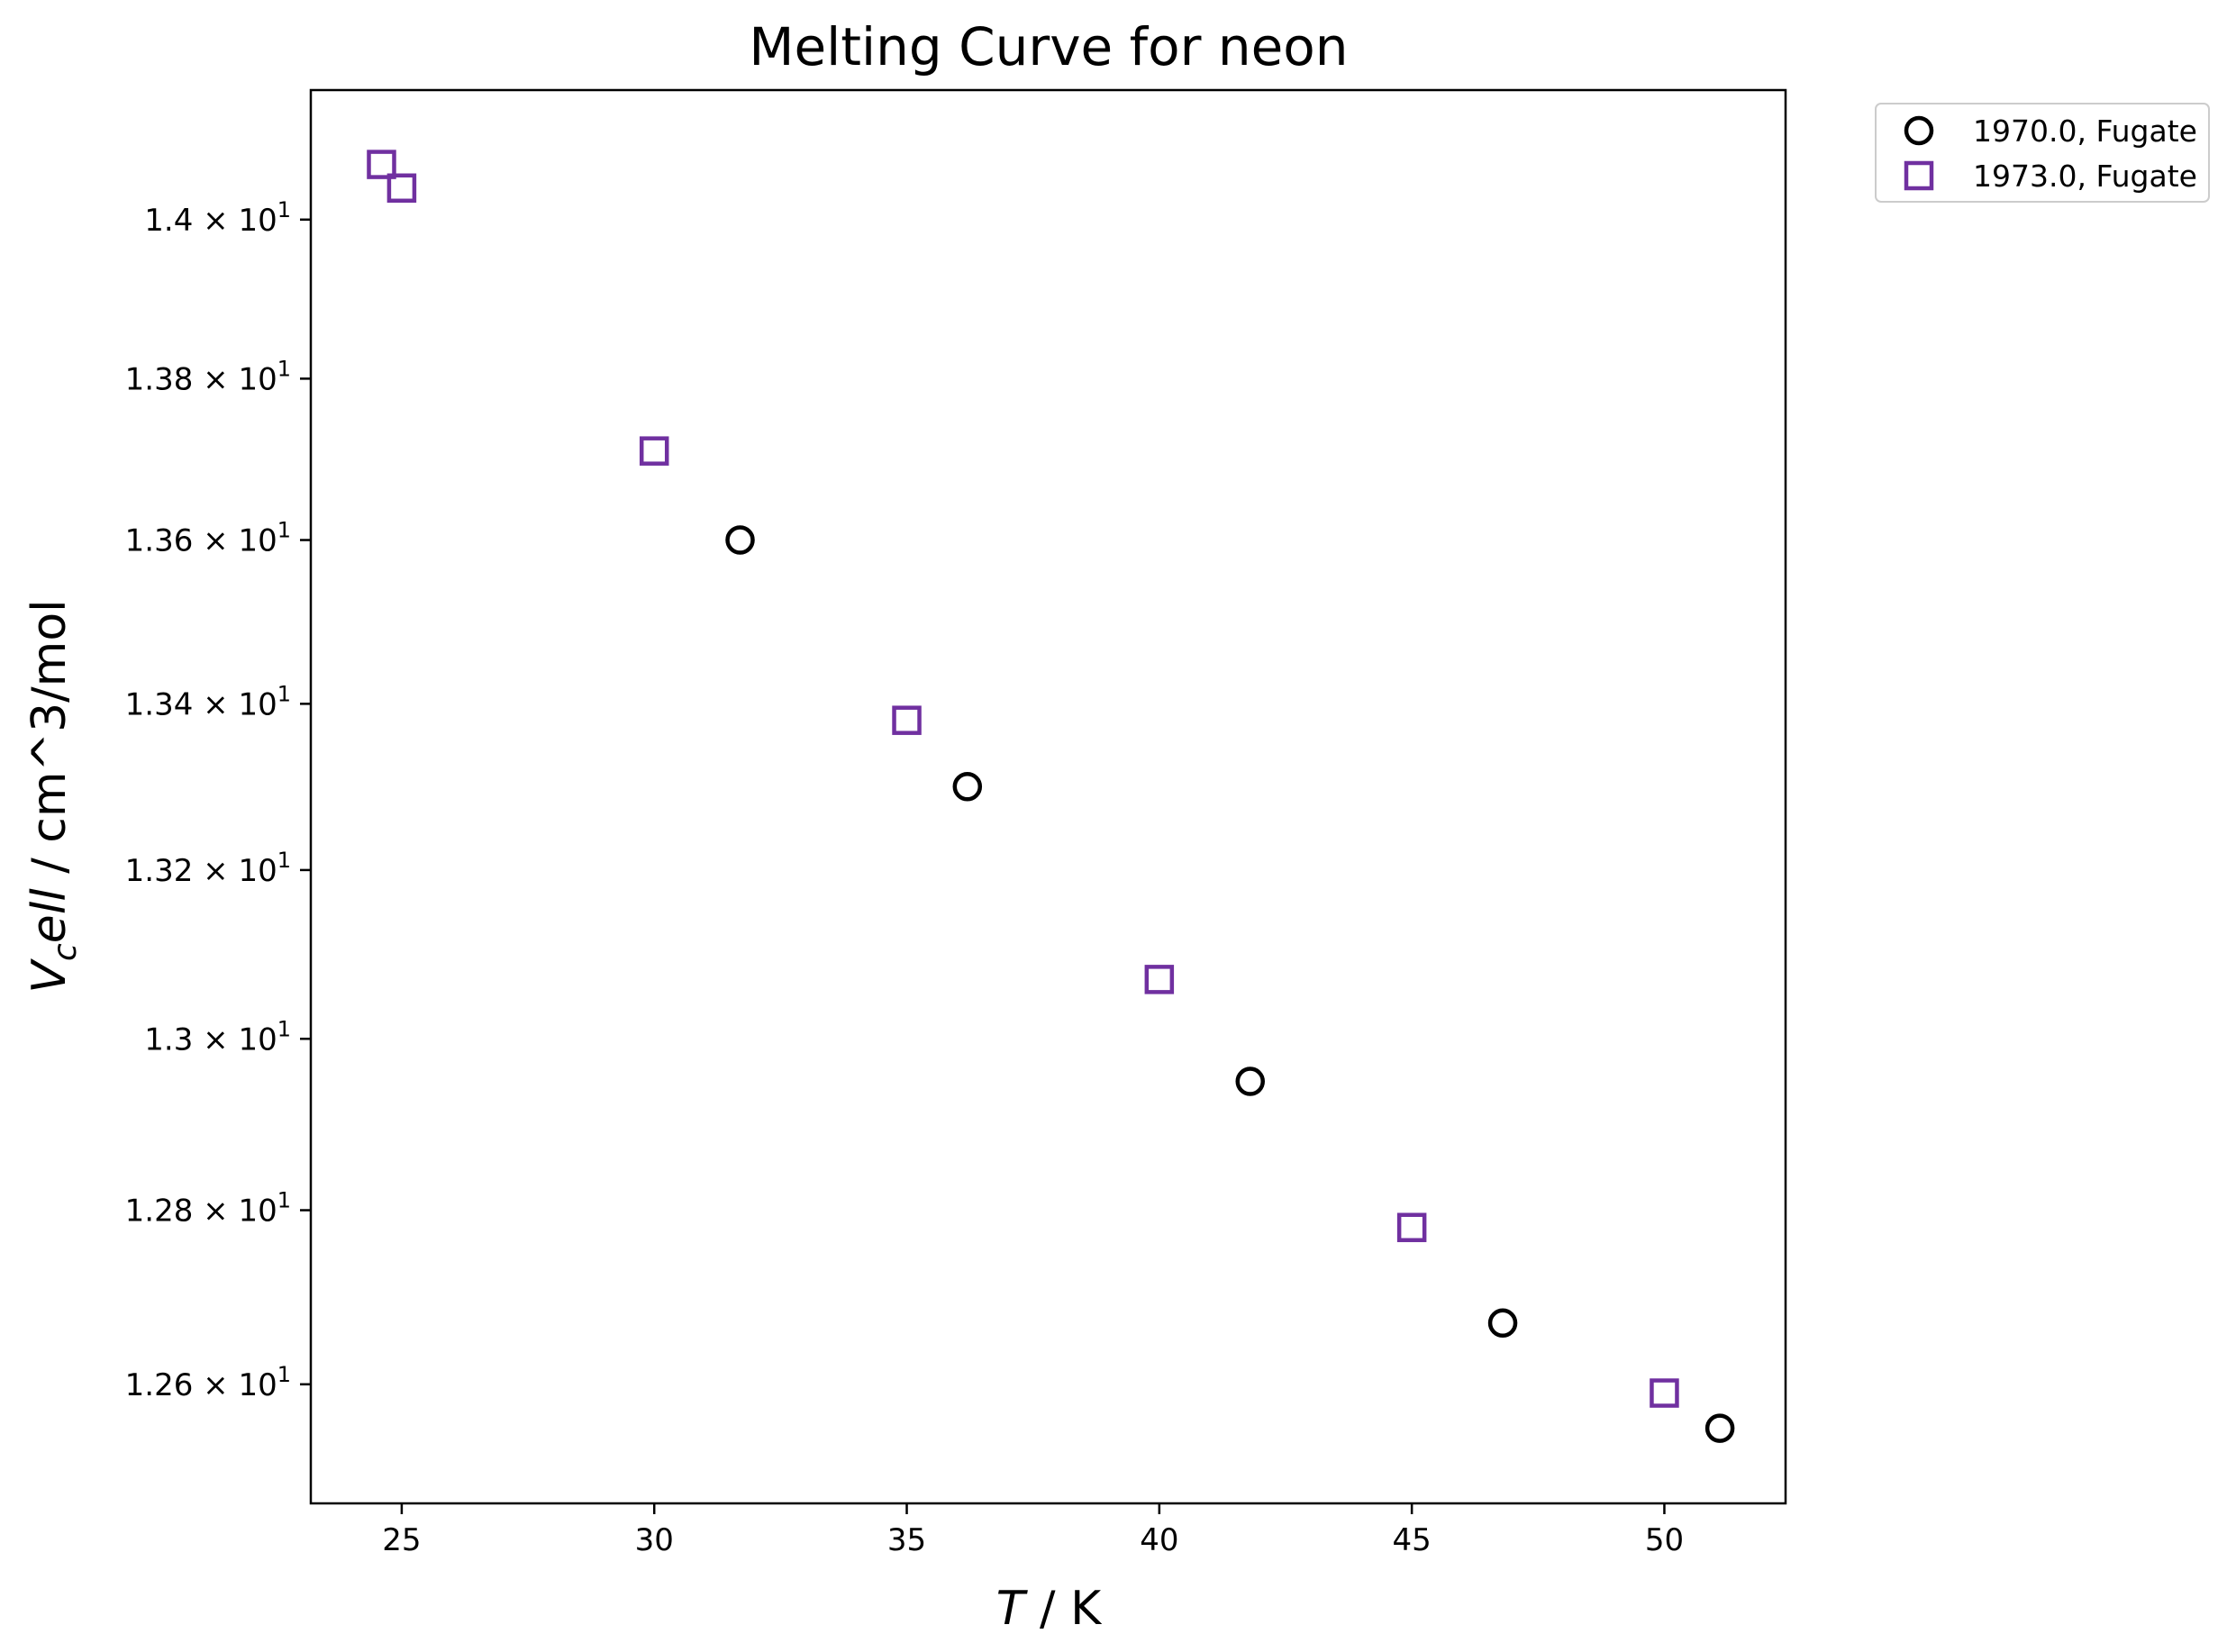 This screenshot has height=1652, width=2227. What do you see at coordinates (1159, 1540) in the screenshot?
I see `x-tick-label: 40` at bounding box center [1159, 1540].